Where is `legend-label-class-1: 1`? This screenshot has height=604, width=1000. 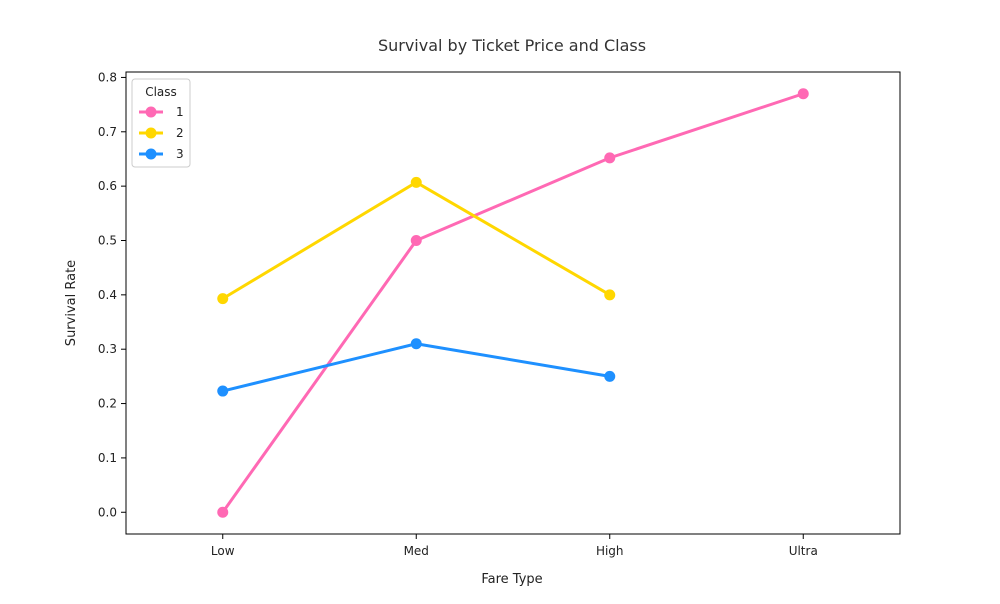 legend-label-class-1: 1 is located at coordinates (180, 112).